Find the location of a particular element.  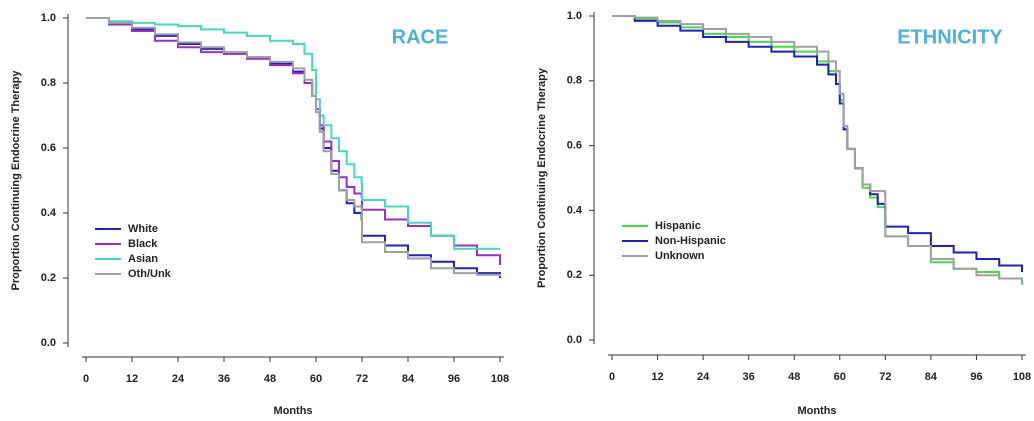

legend-label: Hispanic is located at coordinates (678, 226).